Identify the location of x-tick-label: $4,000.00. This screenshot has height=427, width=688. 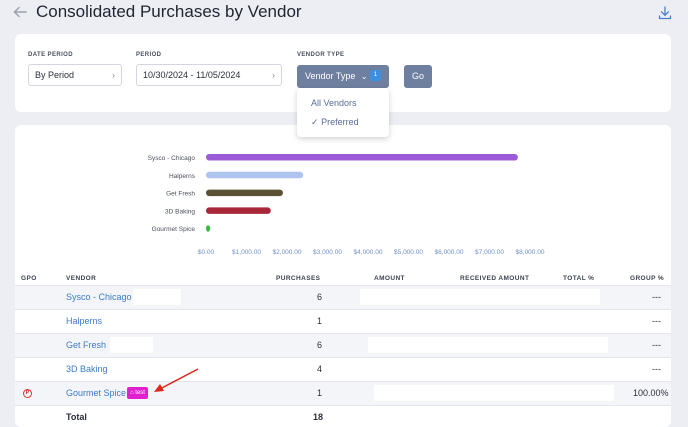
(368, 252).